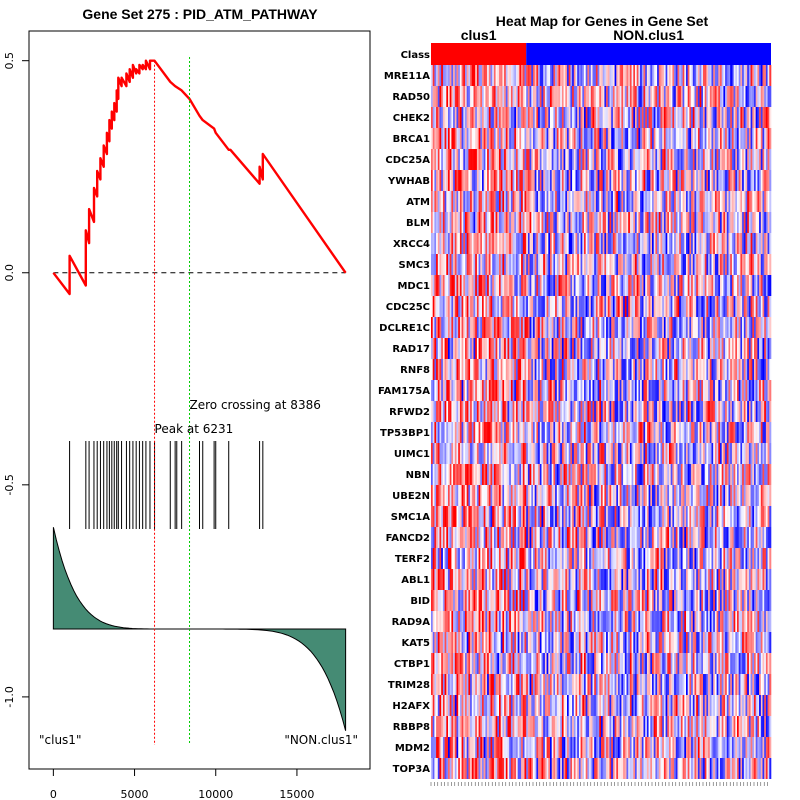 The height and width of the screenshot is (800, 800). Describe the element at coordinates (60, 740) in the screenshot. I see `left-group-label: "clus1"` at that location.